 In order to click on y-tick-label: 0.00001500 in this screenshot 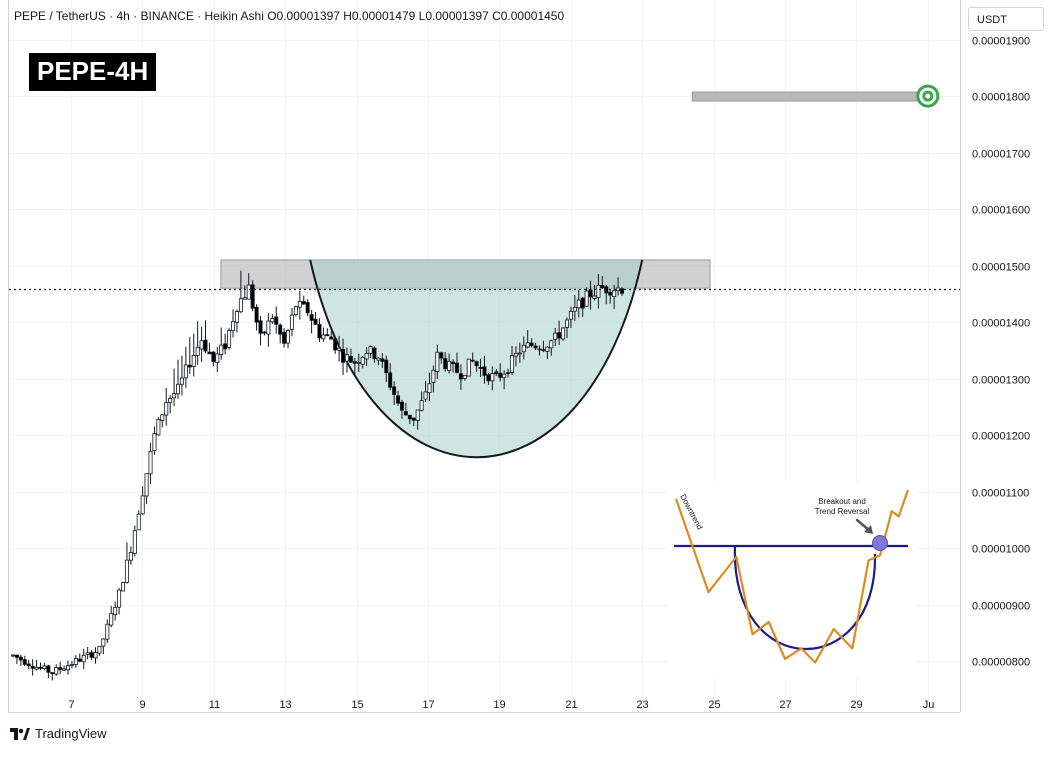, I will do `click(1001, 268)`.